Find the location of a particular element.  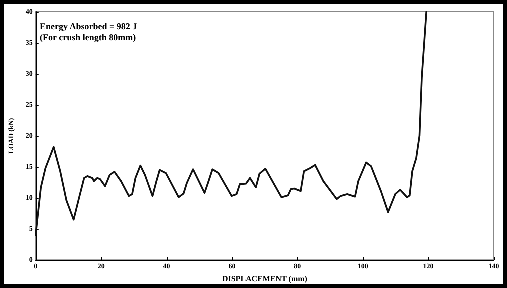

x-axis-title: DISPLACEMENT (mm) is located at coordinates (265, 279).